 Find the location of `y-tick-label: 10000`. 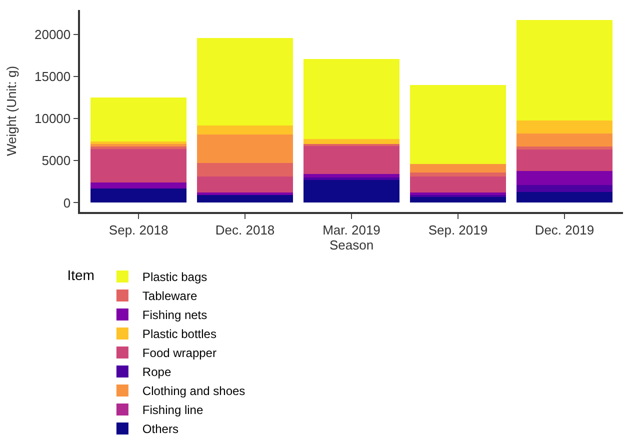

y-tick-label: 10000 is located at coordinates (52, 118).